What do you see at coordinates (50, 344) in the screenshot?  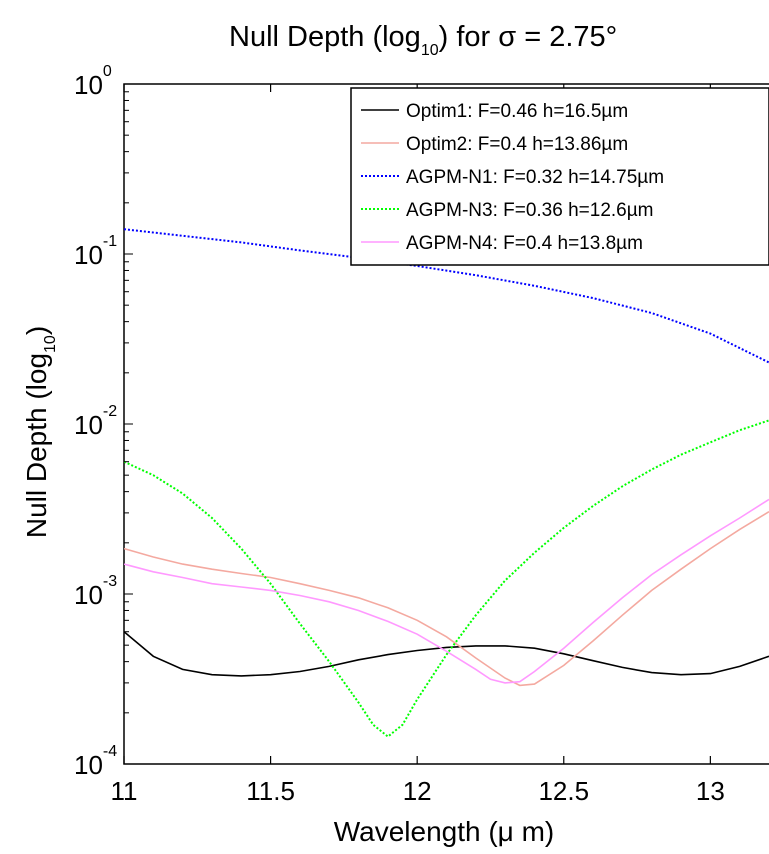 I see `y-axis-title-subscript: 10` at bounding box center [50, 344].